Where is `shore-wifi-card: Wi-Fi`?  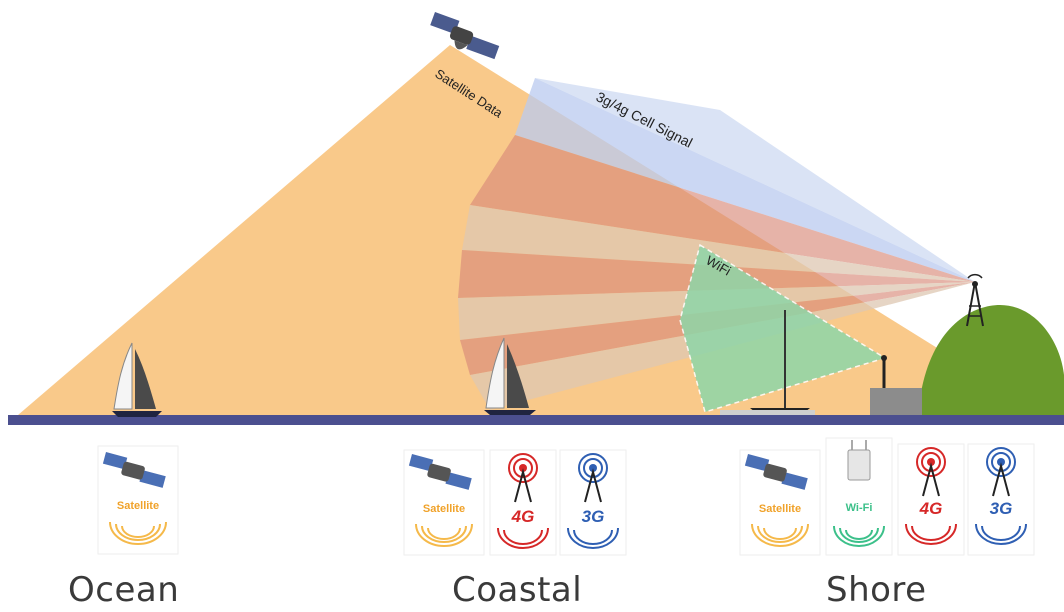
shore-wifi-card: Wi-Fi is located at coordinates (859, 496).